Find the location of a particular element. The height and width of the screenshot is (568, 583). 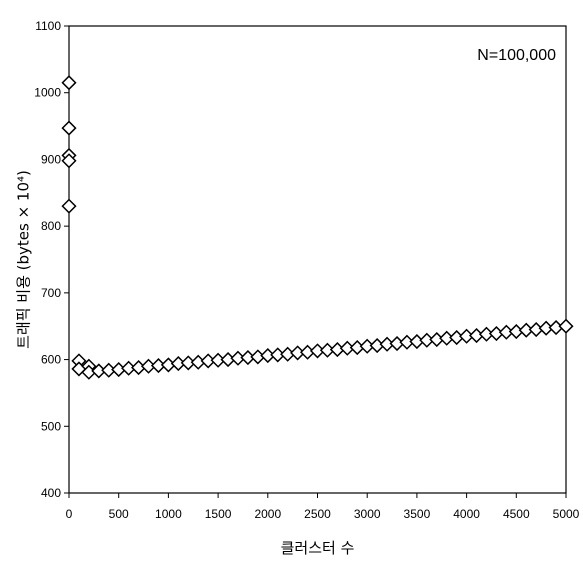

x-tick-label: 2500 is located at coordinates (317, 514).